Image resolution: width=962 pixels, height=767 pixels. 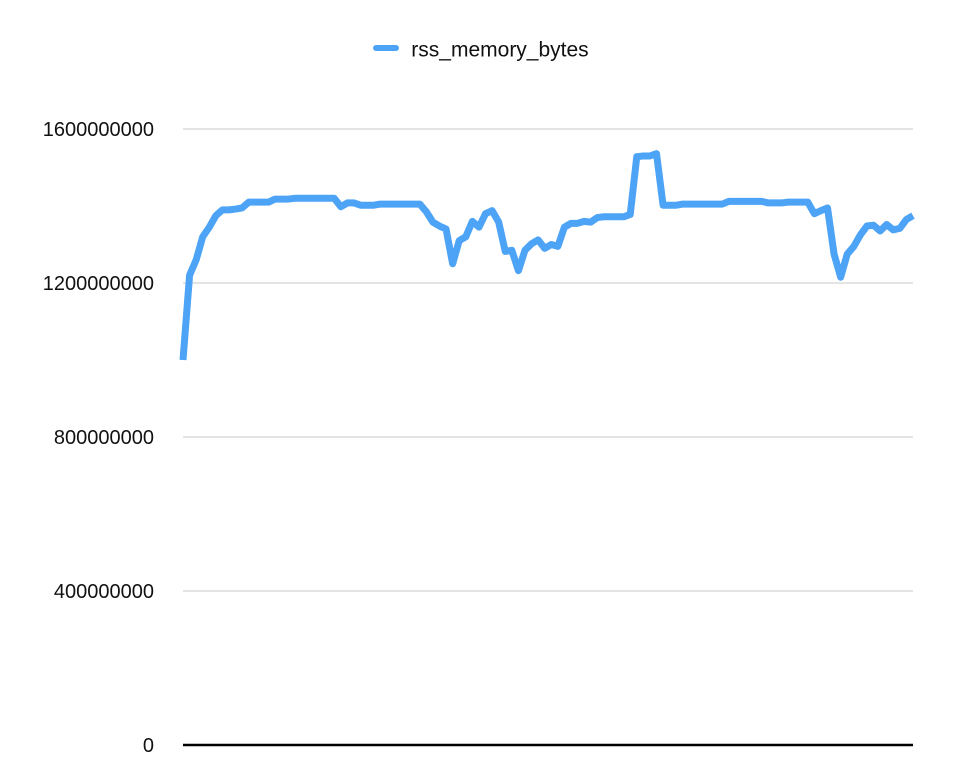 I want to click on legend: rss_memory_bytes, so click(x=481, y=50).